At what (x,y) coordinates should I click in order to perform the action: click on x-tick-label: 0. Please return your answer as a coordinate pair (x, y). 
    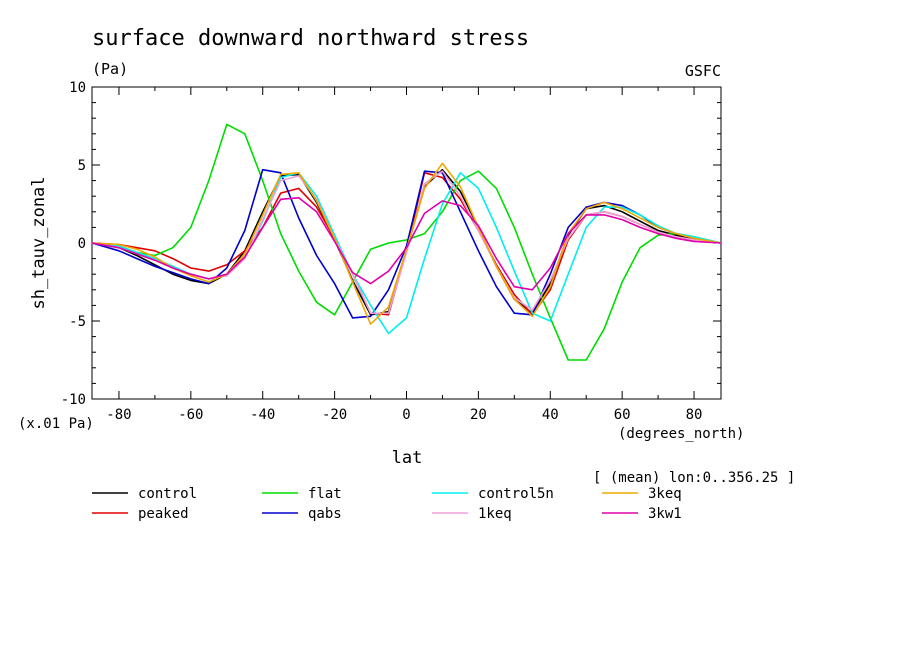
    Looking at the image, I should click on (406, 415).